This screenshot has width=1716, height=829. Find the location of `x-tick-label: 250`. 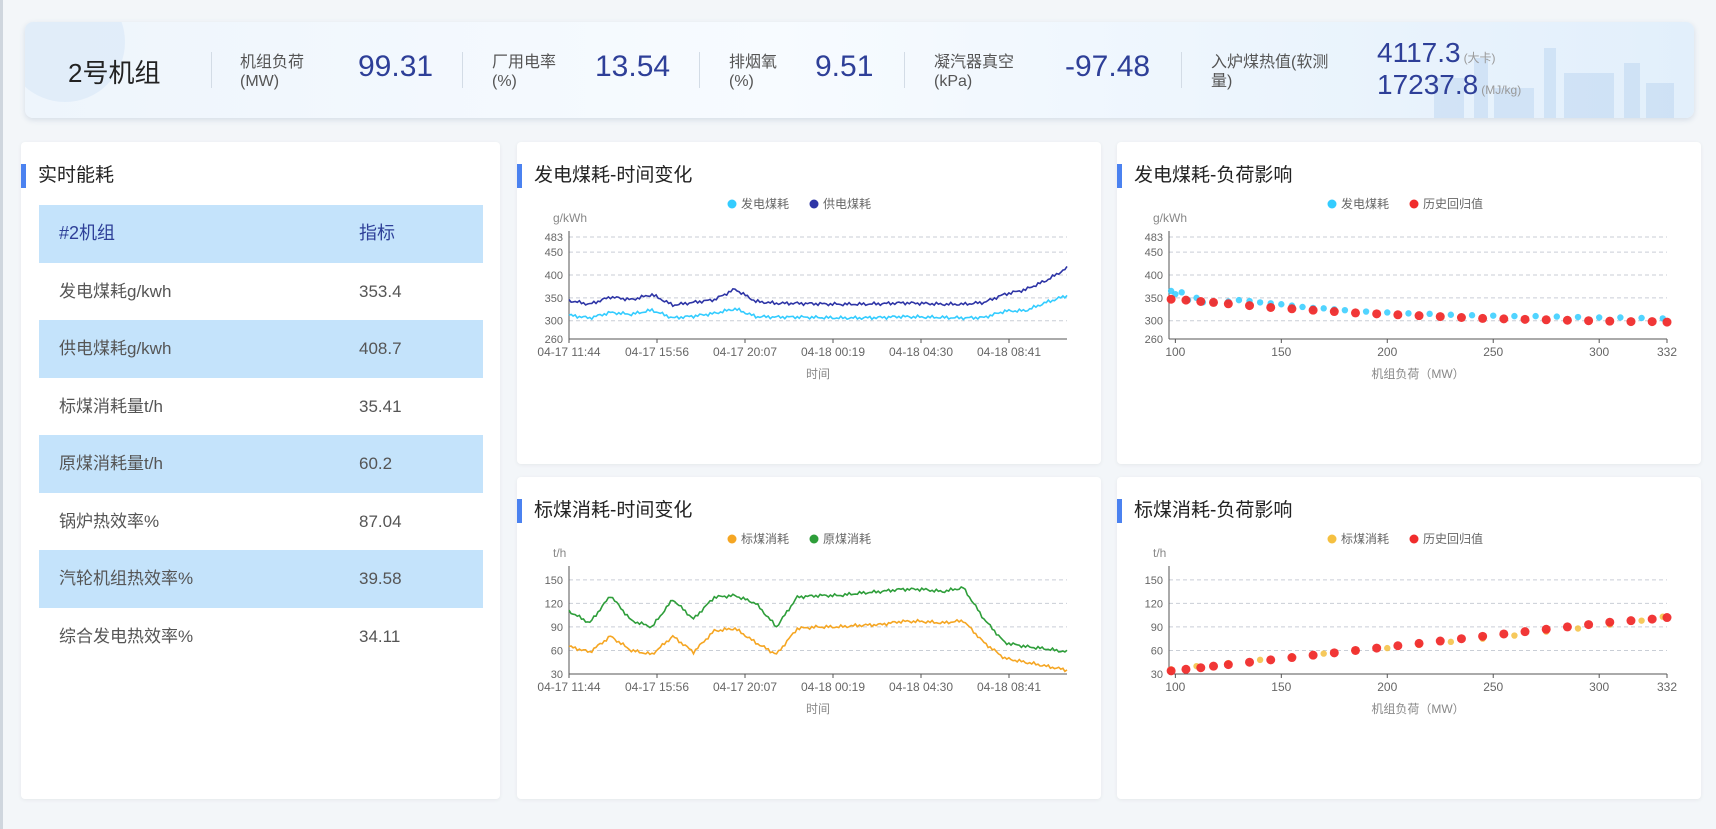

x-tick-label: 250 is located at coordinates (1493, 352).